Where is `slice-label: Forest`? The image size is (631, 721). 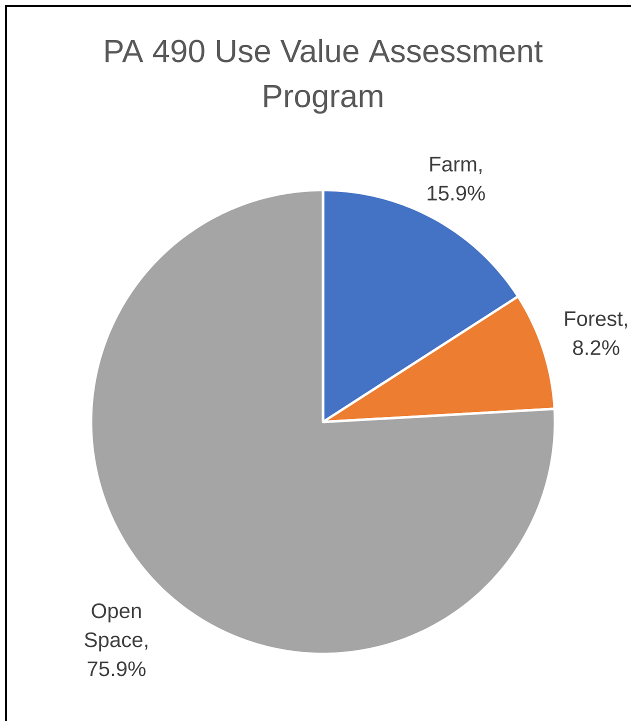 slice-label: Forest is located at coordinates (594, 318).